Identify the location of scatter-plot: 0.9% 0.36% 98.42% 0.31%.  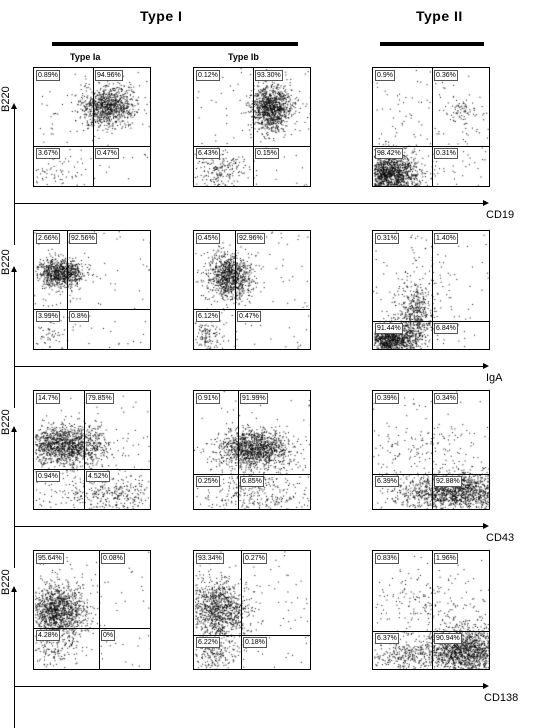
(431, 127).